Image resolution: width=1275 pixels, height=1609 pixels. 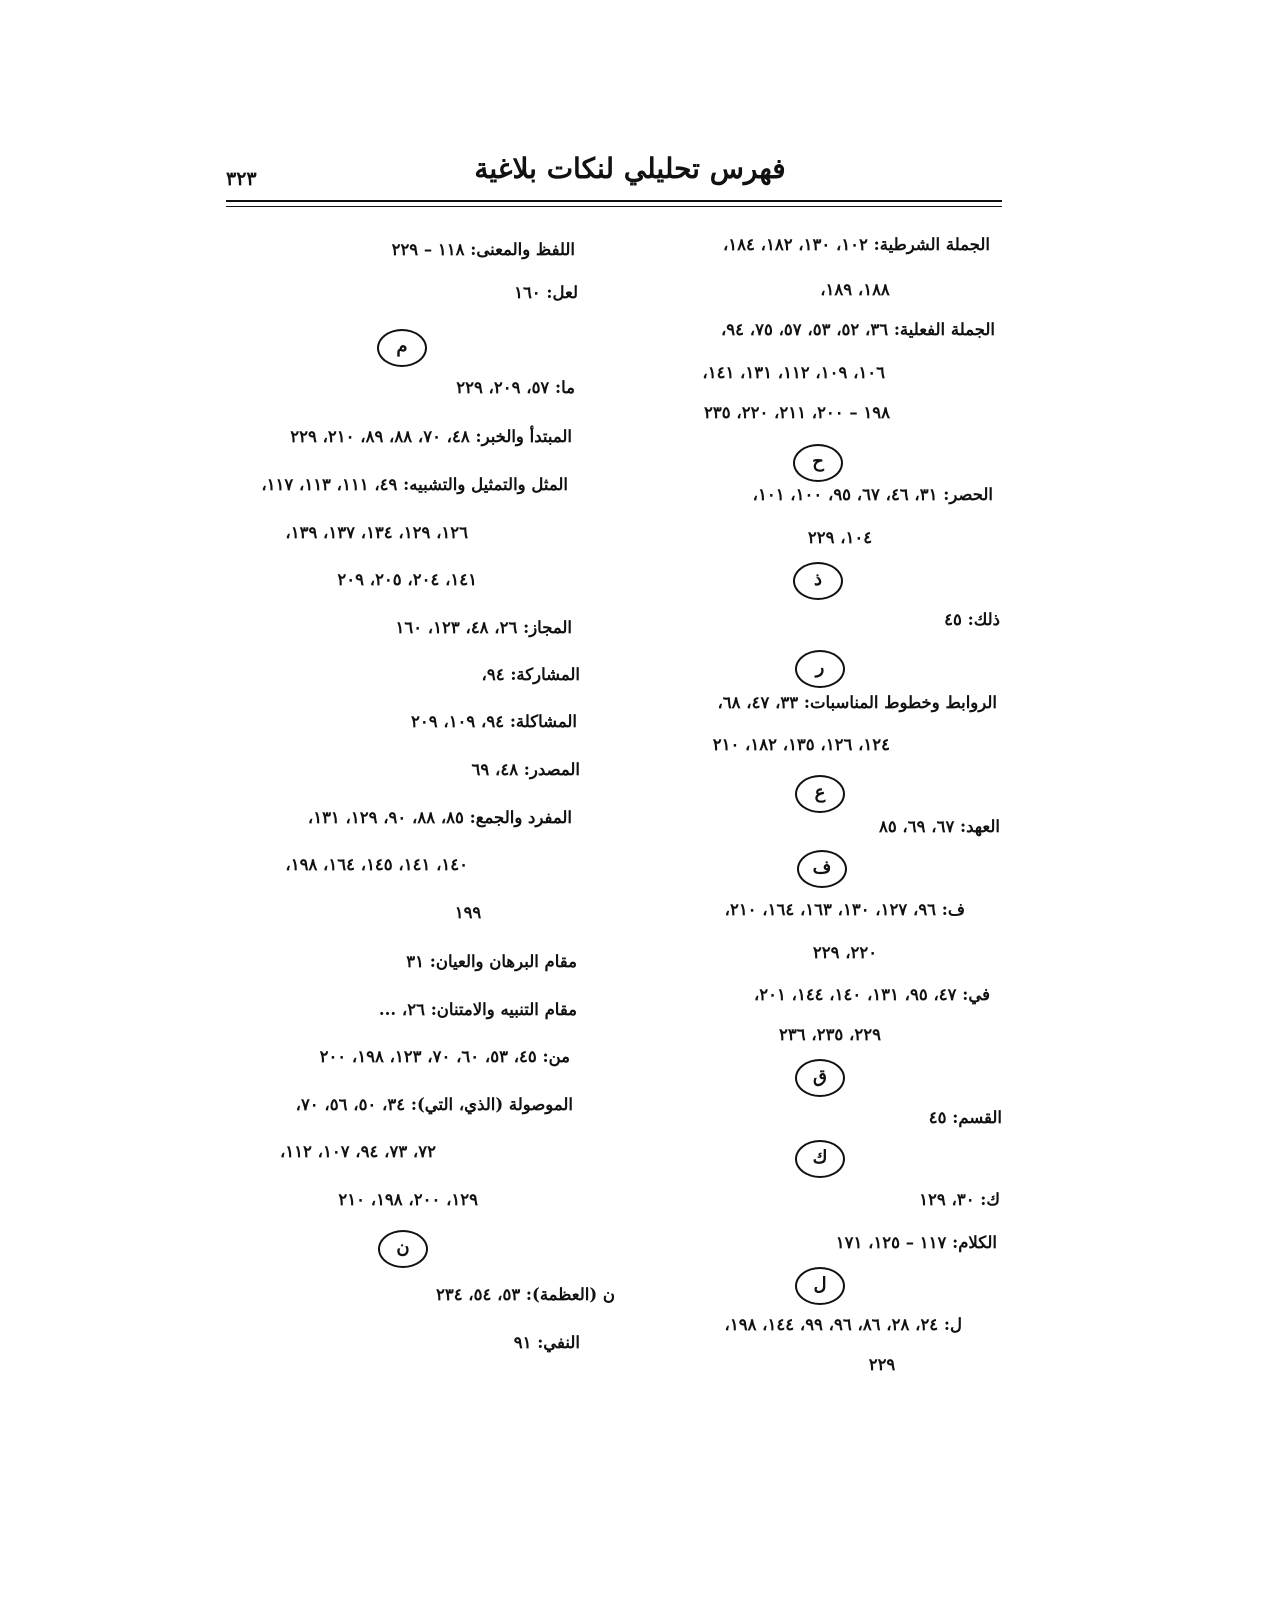 What do you see at coordinates (630, 168) in the screenshot?
I see `page-title: فهرس تحليلي لنكات بلاغية` at bounding box center [630, 168].